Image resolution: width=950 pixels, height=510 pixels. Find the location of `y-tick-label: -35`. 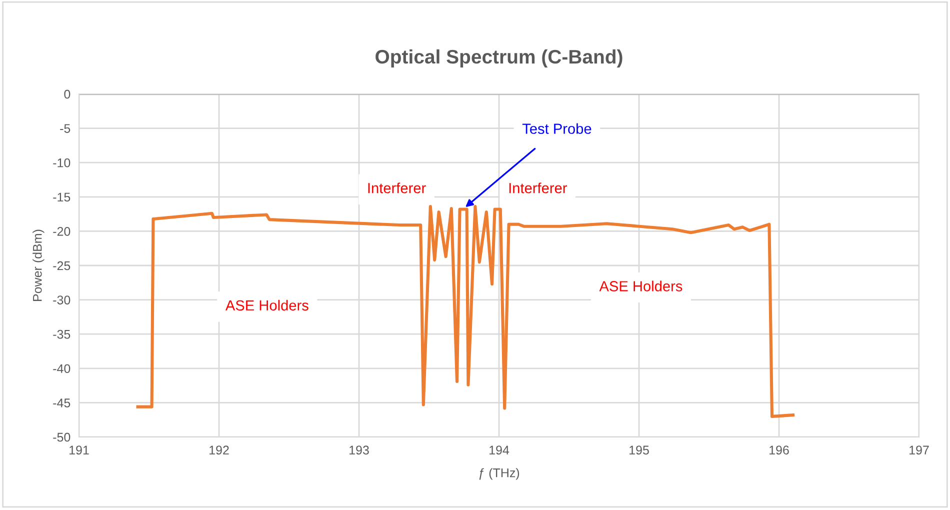

y-tick-label: -35 is located at coordinates (61, 334).